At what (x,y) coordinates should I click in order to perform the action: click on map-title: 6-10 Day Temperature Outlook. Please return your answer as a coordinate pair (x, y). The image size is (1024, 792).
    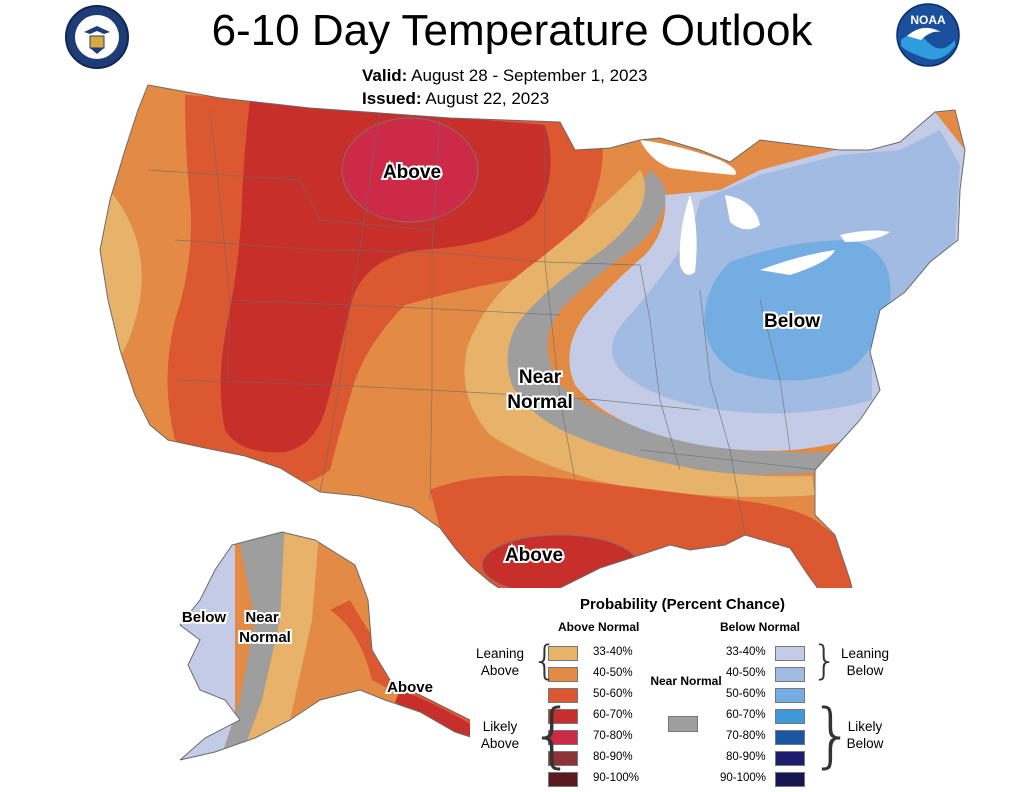
    Looking at the image, I should click on (512, 30).